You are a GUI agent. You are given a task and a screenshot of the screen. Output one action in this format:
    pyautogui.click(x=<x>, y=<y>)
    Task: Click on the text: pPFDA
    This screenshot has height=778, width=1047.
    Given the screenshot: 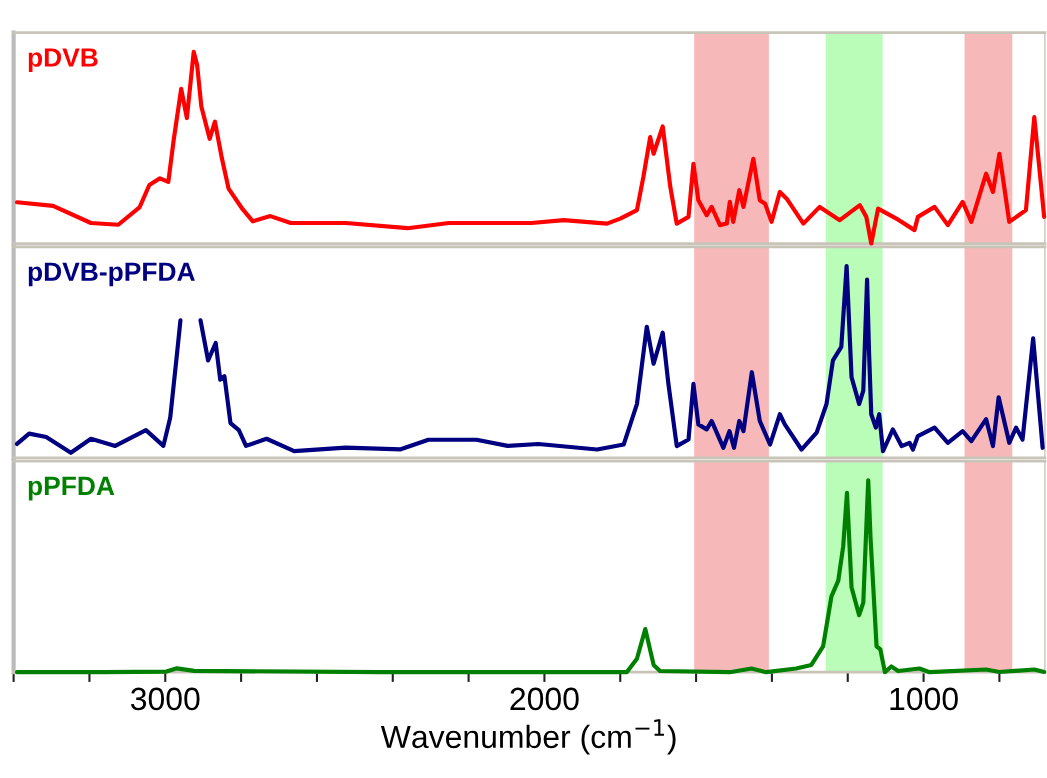 What is the action you would take?
    pyautogui.click(x=71, y=488)
    